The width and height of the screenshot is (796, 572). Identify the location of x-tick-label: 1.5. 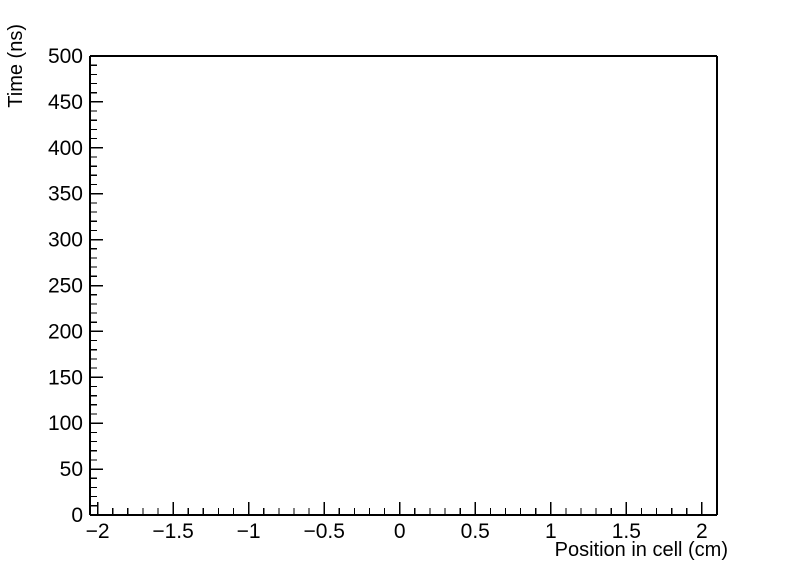
(626, 531).